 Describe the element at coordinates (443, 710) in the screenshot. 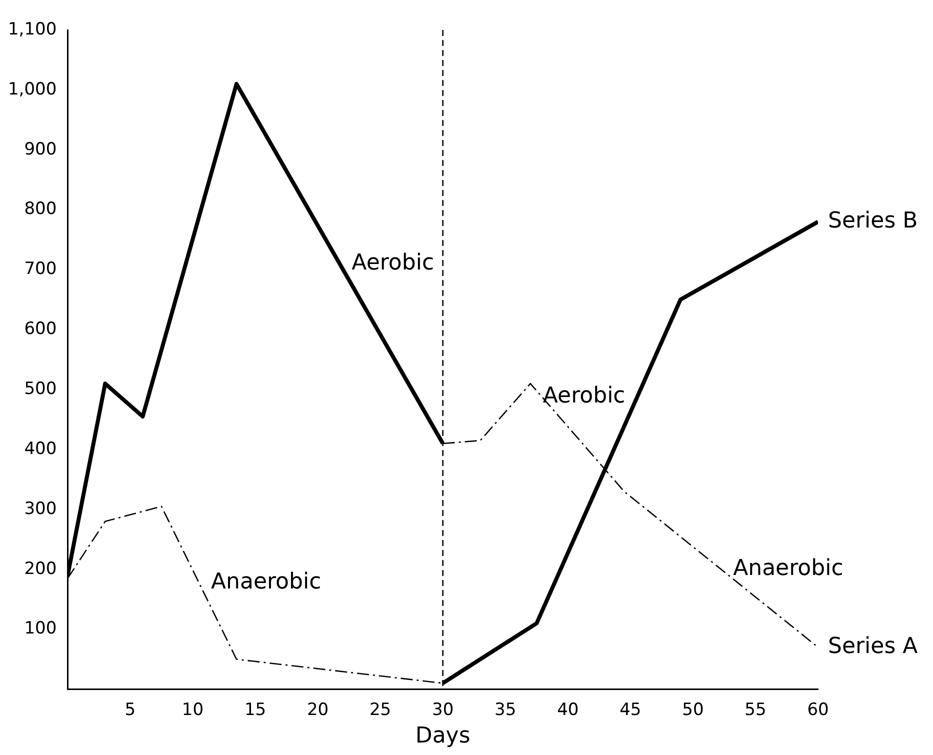

I see `x-tick-label: 30` at that location.